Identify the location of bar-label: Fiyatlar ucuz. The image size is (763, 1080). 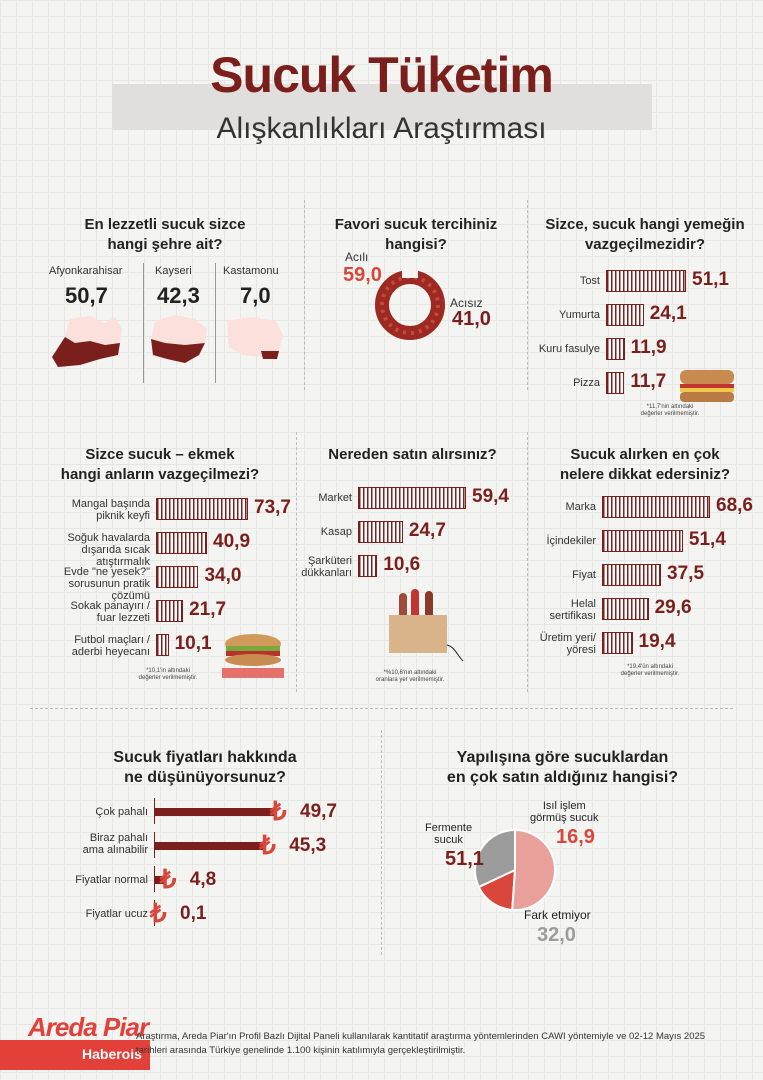
(116, 914).